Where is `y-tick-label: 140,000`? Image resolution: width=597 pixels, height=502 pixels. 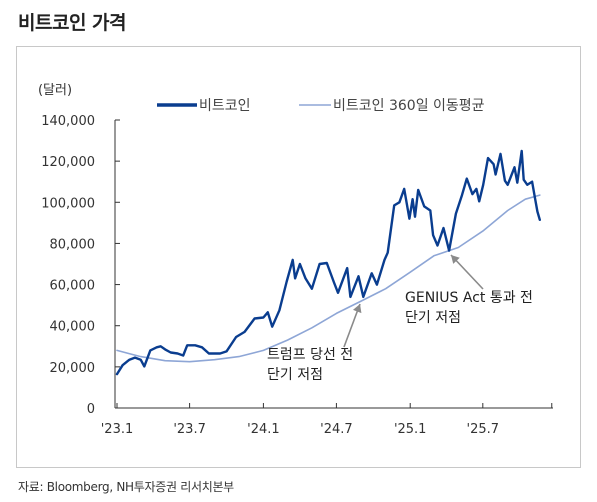 y-tick-label: 140,000 is located at coordinates (68, 121).